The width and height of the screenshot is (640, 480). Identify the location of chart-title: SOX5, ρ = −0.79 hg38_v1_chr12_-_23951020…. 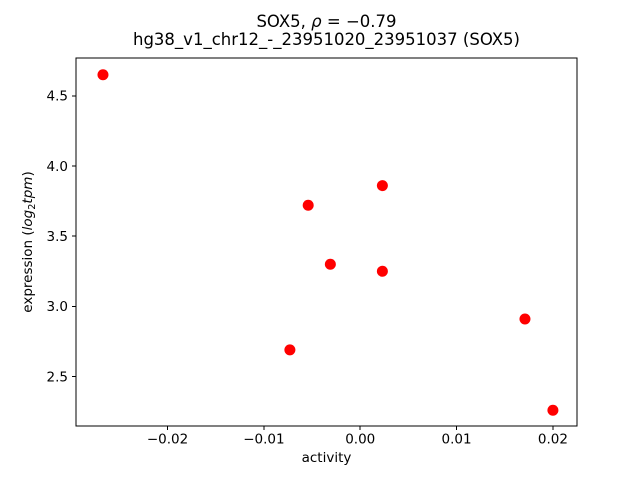
(326, 31).